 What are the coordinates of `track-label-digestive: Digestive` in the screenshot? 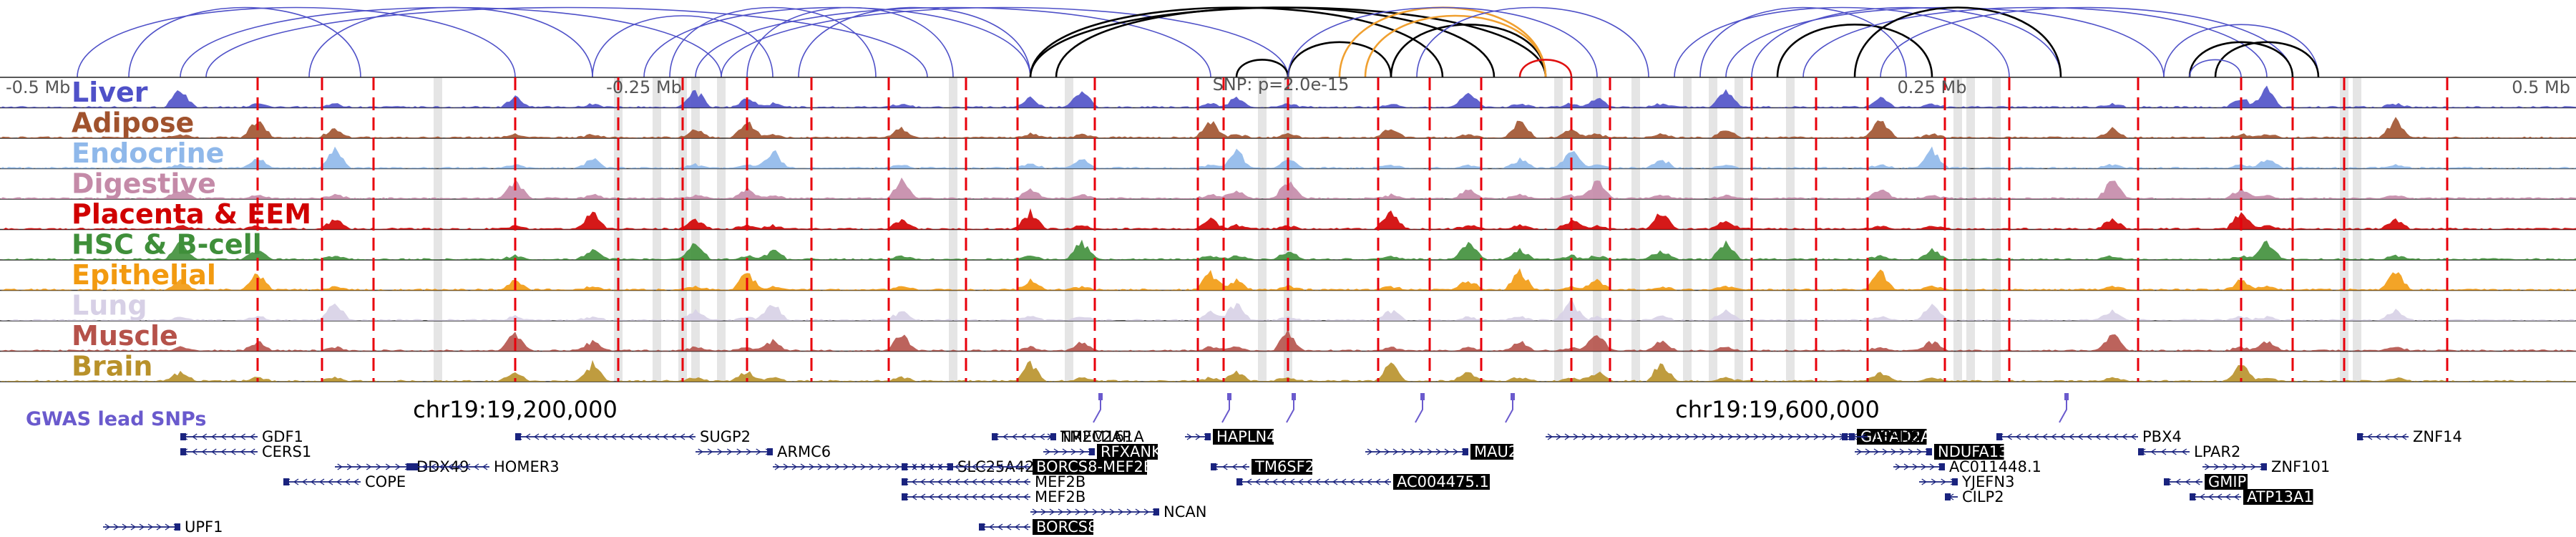 It's located at (144, 184).